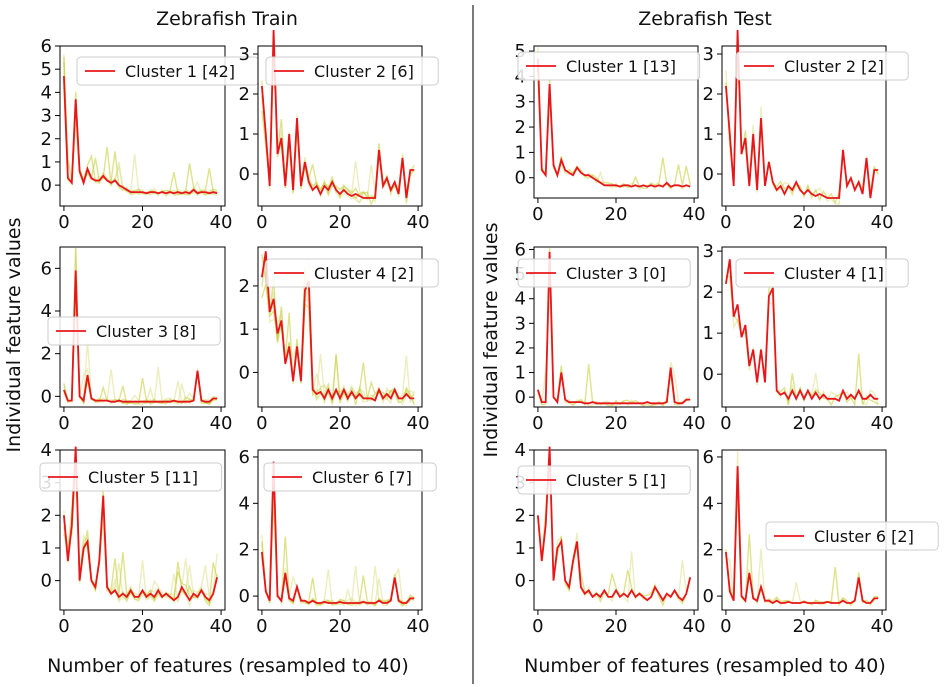 Image resolution: width=945 pixels, height=687 pixels. I want to click on legend-label: Cluster 2 [6], so click(364, 71).